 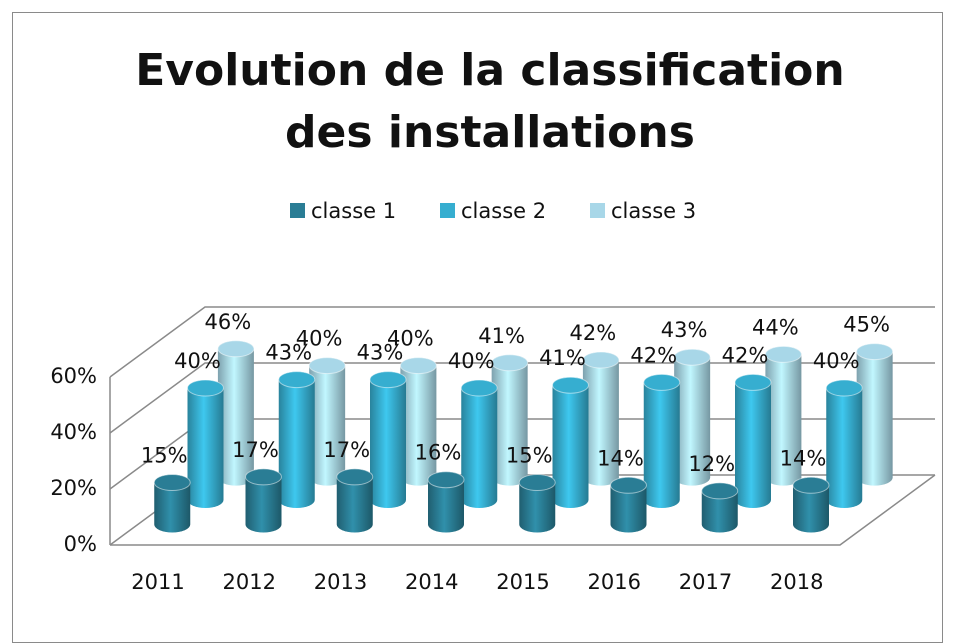 I want to click on chart-title: Evolution de la classification, so click(x=489, y=70).